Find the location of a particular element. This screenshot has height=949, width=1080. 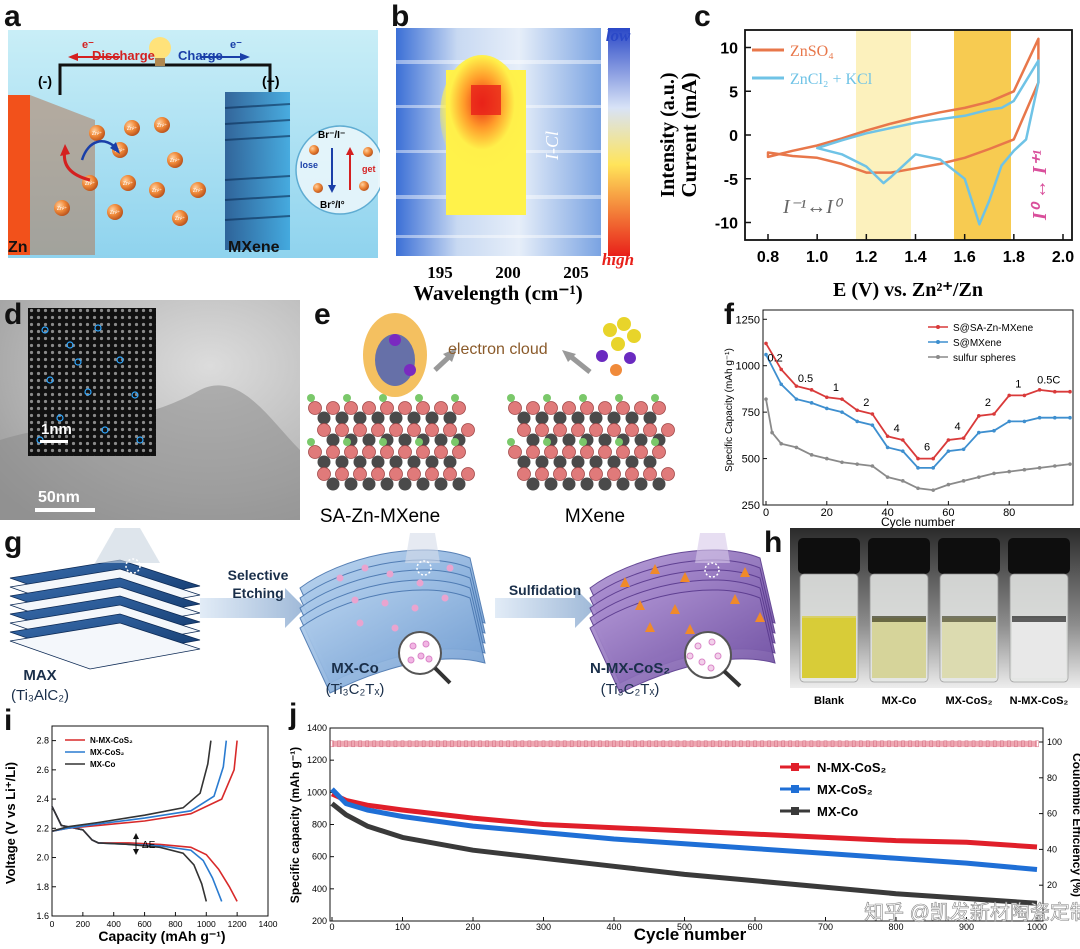

panel-h-vial-photo: Blank MX-Co MX-CoS₂ N-MX-CoS₂ is located at coordinates (935, 617).